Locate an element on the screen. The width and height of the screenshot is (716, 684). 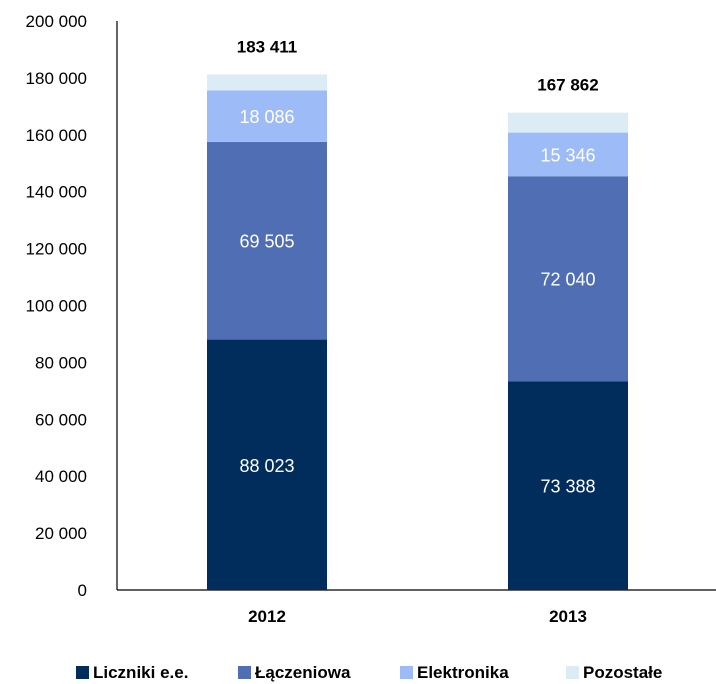
data-label: 72 040 is located at coordinates (567, 280).